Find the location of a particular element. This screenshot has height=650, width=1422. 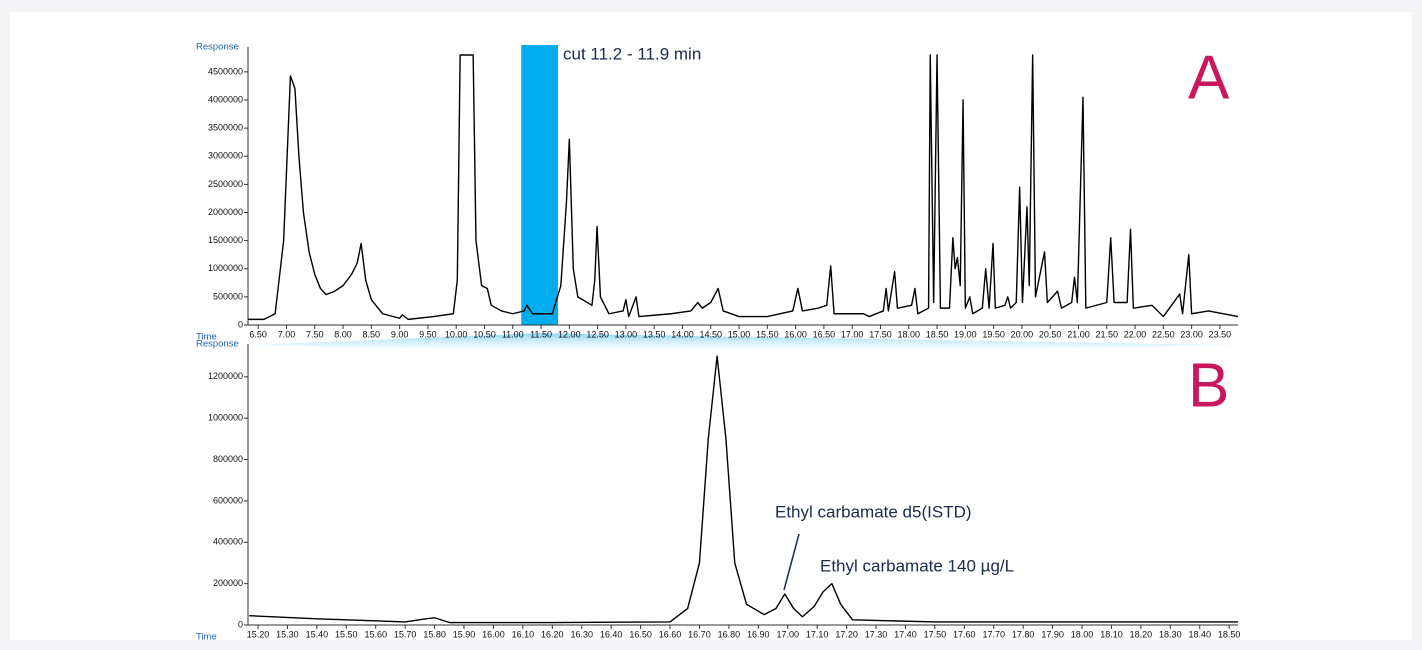

x-tick-label: 19.00 is located at coordinates (965, 334).